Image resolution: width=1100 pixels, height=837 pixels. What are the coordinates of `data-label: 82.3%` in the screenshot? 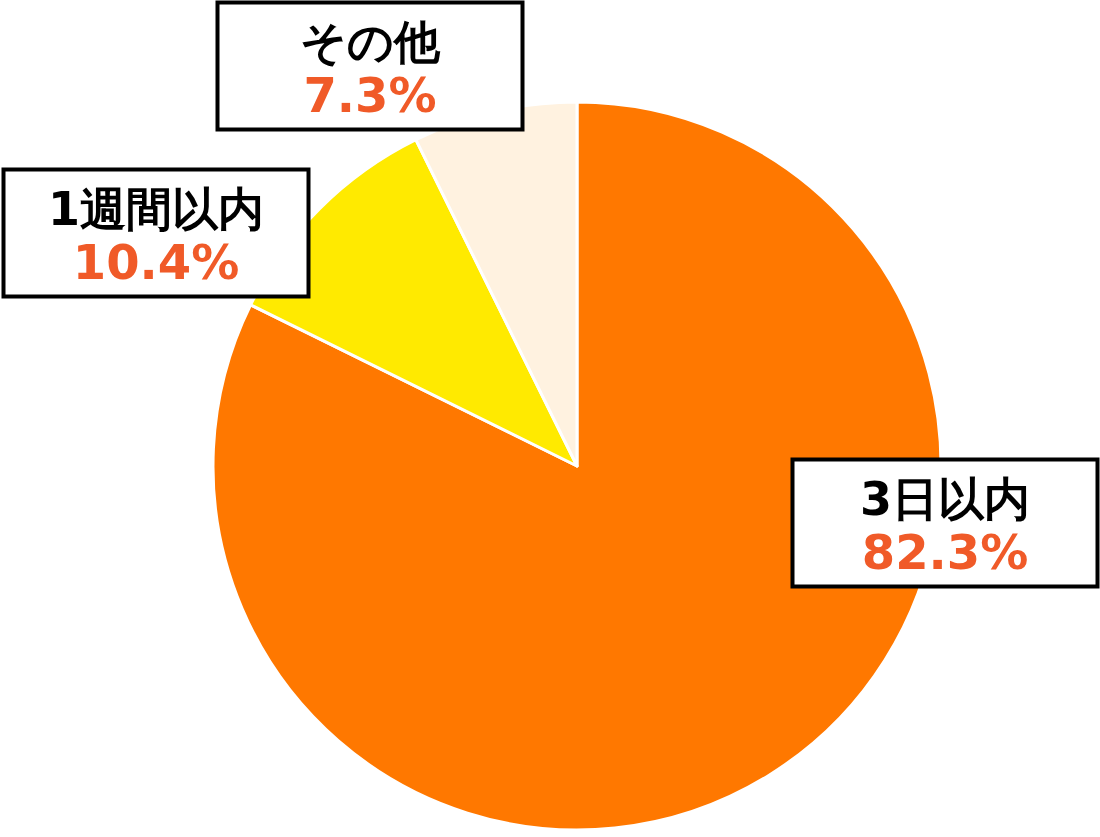 It's located at (945, 552).